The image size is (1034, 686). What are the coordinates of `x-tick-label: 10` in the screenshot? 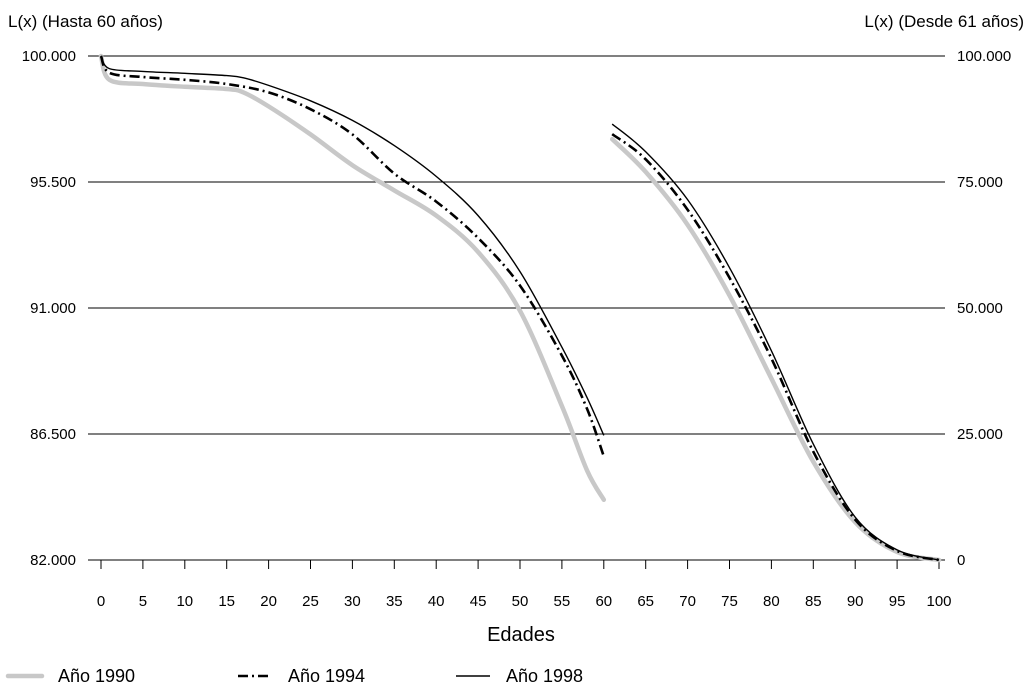 It's located at (184, 601).